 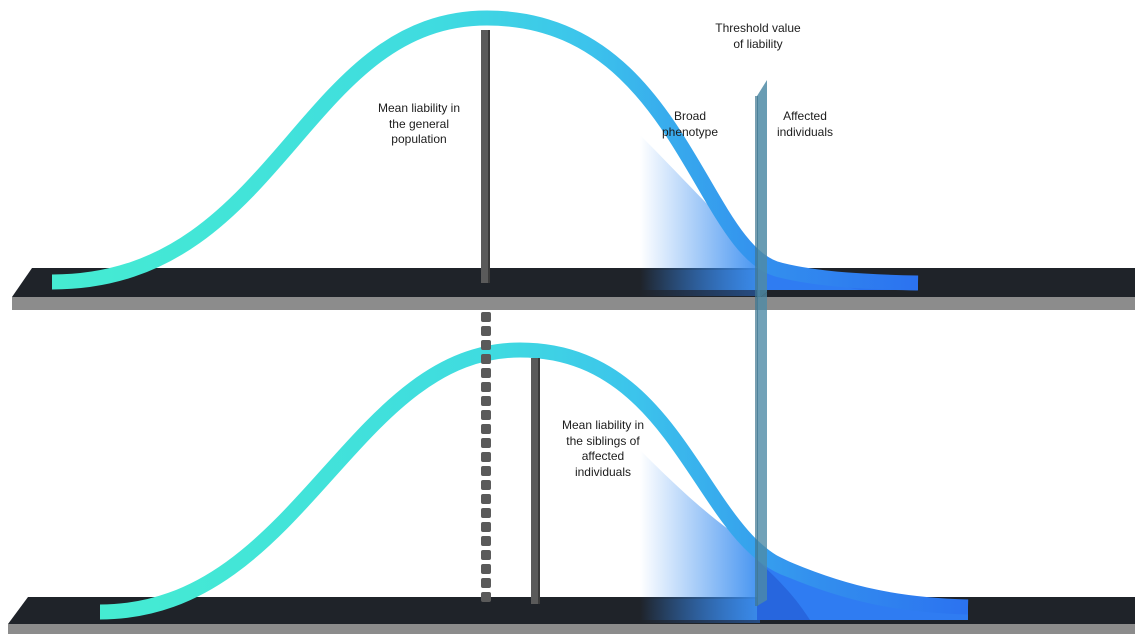 I want to click on threshold-plane-top, so click(x=762, y=190).